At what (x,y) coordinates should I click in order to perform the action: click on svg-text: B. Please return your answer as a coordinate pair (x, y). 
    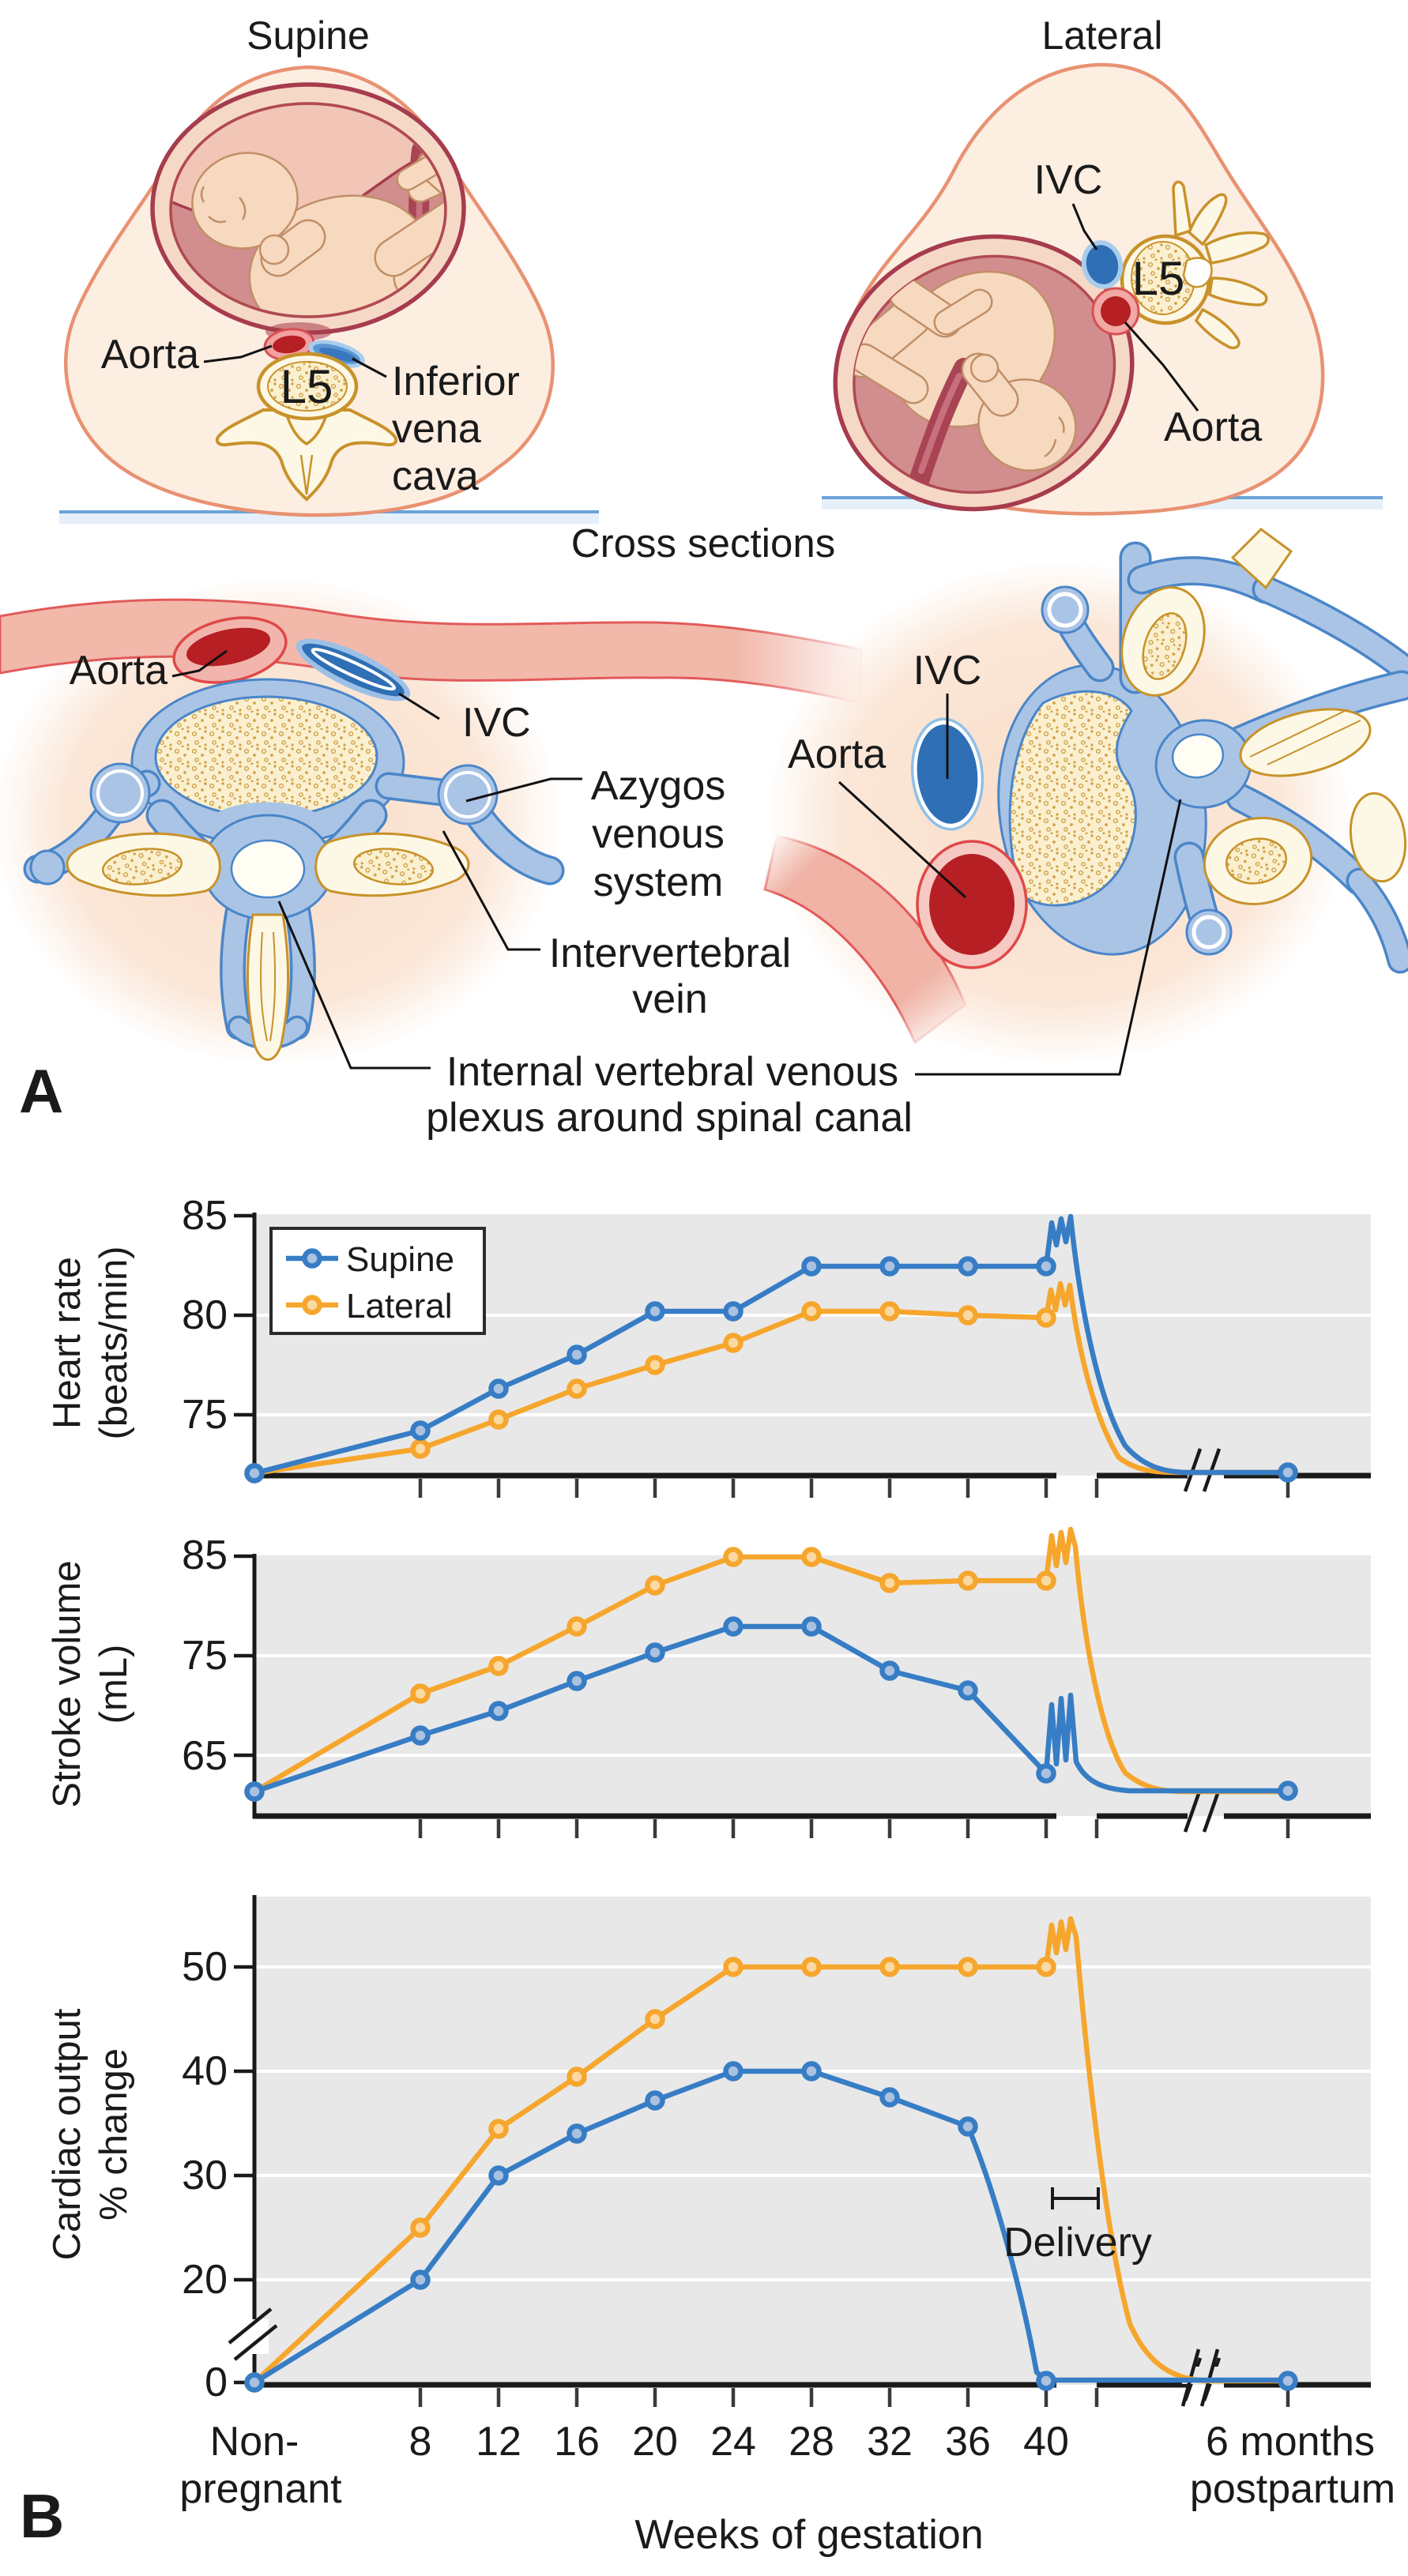
    Looking at the image, I should click on (42, 2516).